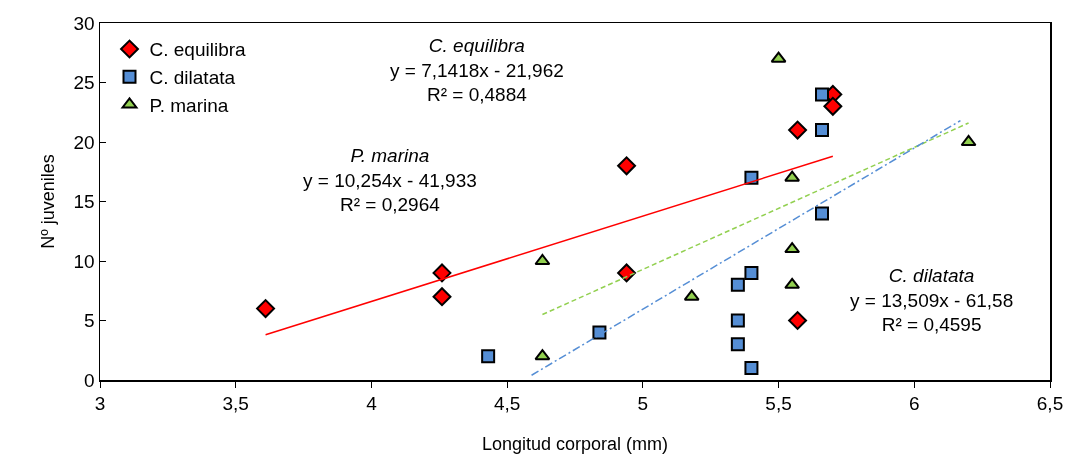 Image resolution: width=1073 pixels, height=476 pixels. What do you see at coordinates (390, 180) in the screenshot?
I see `annotation: P. marina y = 10,254x - 41,933 R² = 0,2964` at bounding box center [390, 180].